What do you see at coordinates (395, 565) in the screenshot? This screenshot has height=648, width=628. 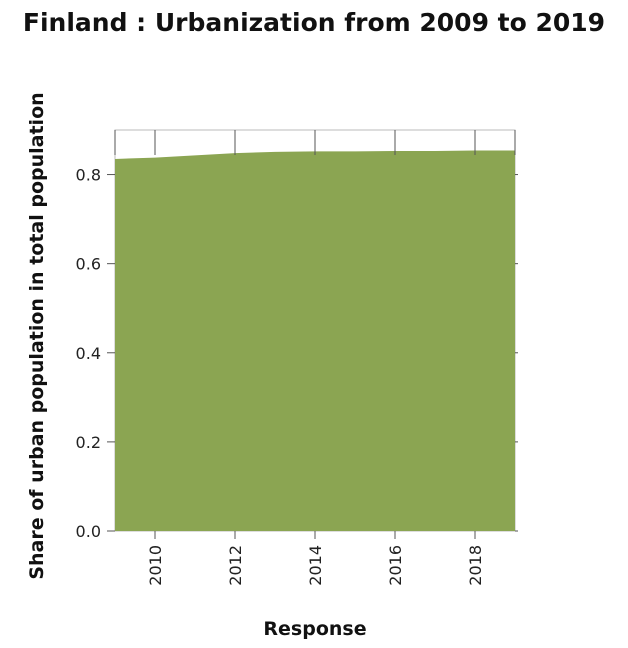 I see `x-tick-label-2016: 2016` at bounding box center [395, 565].